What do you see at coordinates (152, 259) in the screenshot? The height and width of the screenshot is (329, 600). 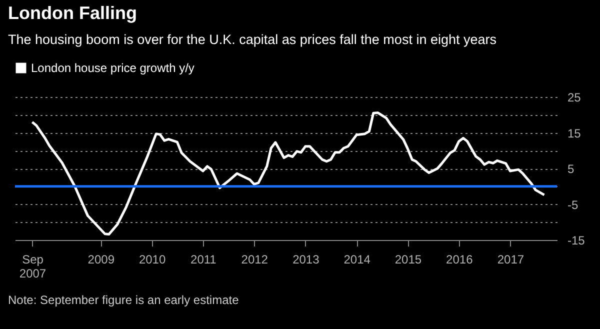 I see `x-tick-label: 2010` at bounding box center [152, 259].